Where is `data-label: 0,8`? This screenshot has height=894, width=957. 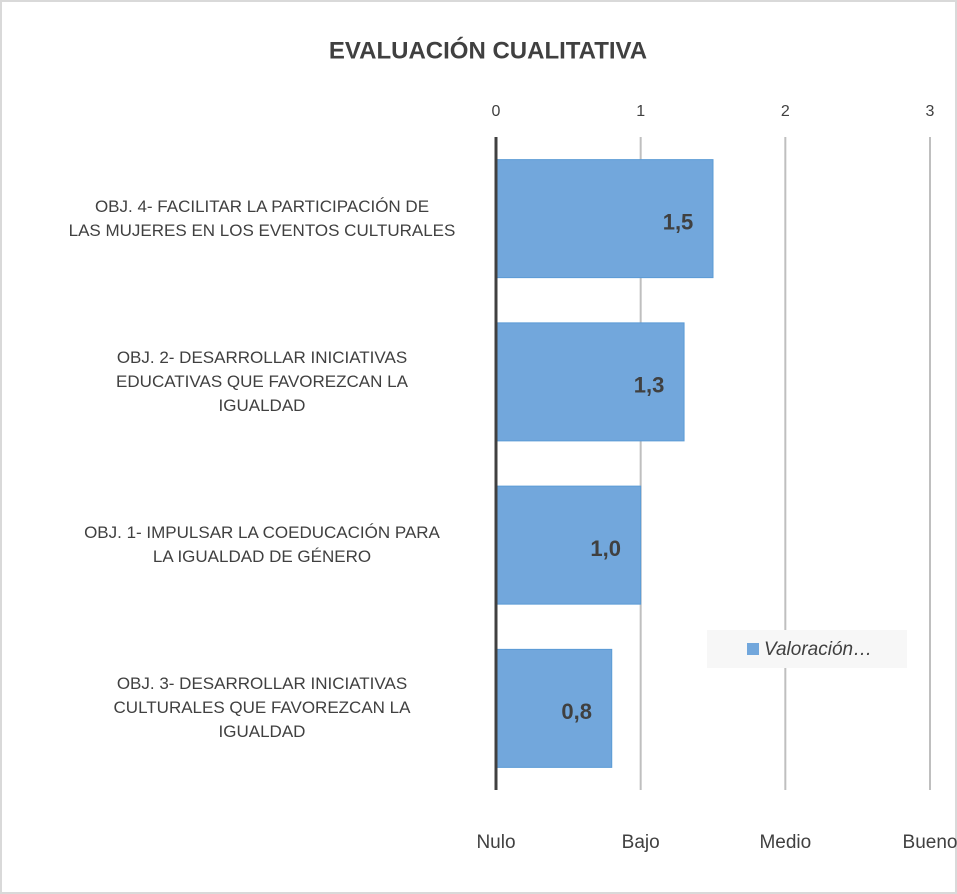 data-label: 0,8 is located at coordinates (576, 711).